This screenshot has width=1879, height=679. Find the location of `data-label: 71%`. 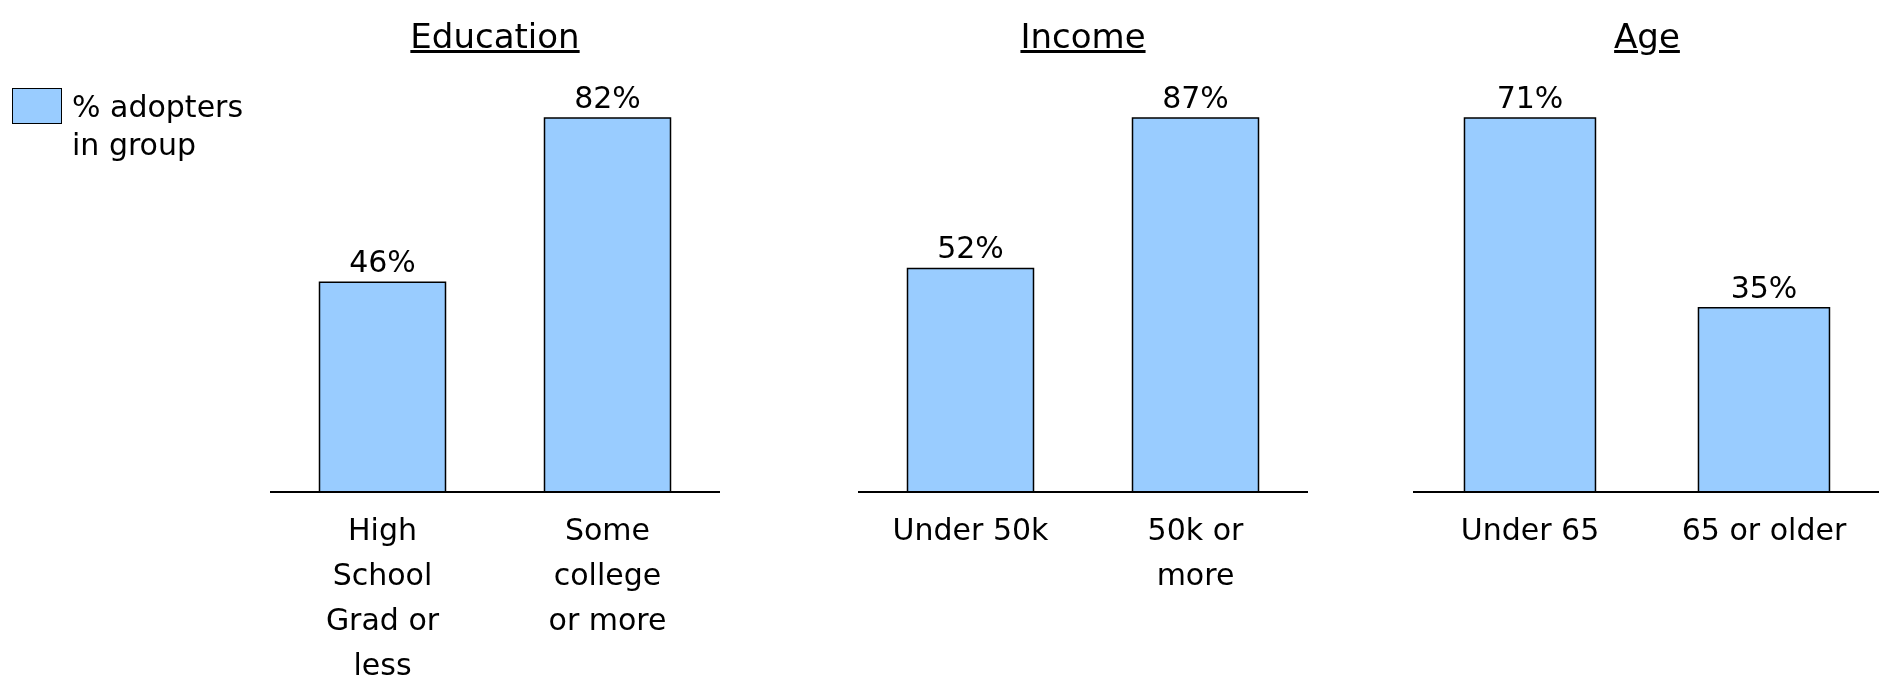

data-label: 71% is located at coordinates (1530, 97).